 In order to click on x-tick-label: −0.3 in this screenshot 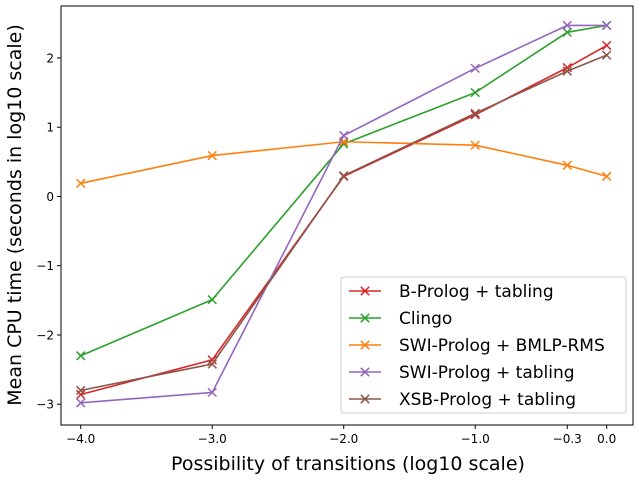, I will do `click(567, 439)`.